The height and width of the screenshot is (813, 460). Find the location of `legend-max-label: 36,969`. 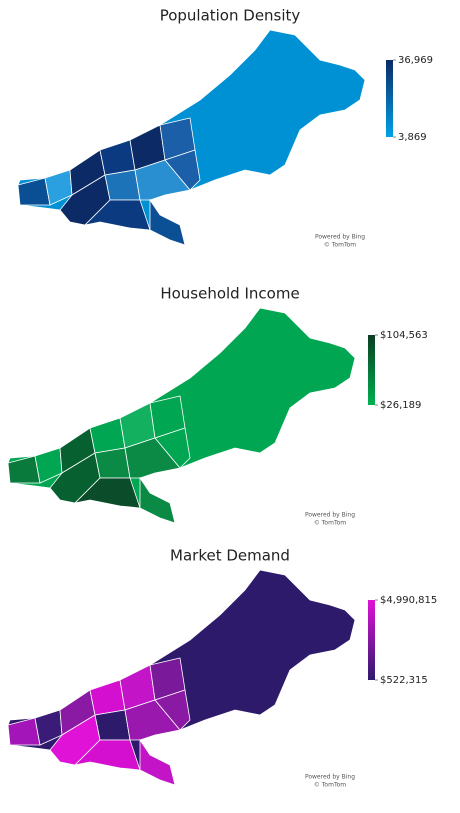

legend-max-label: 36,969 is located at coordinates (415, 60).